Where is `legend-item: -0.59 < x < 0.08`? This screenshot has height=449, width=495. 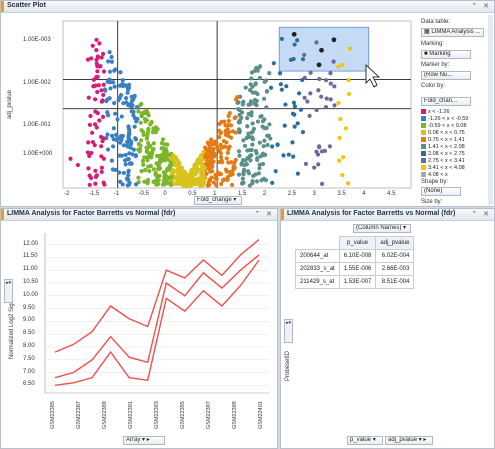 legend-item: -0.59 < x < 0.08 is located at coordinates (444, 126).